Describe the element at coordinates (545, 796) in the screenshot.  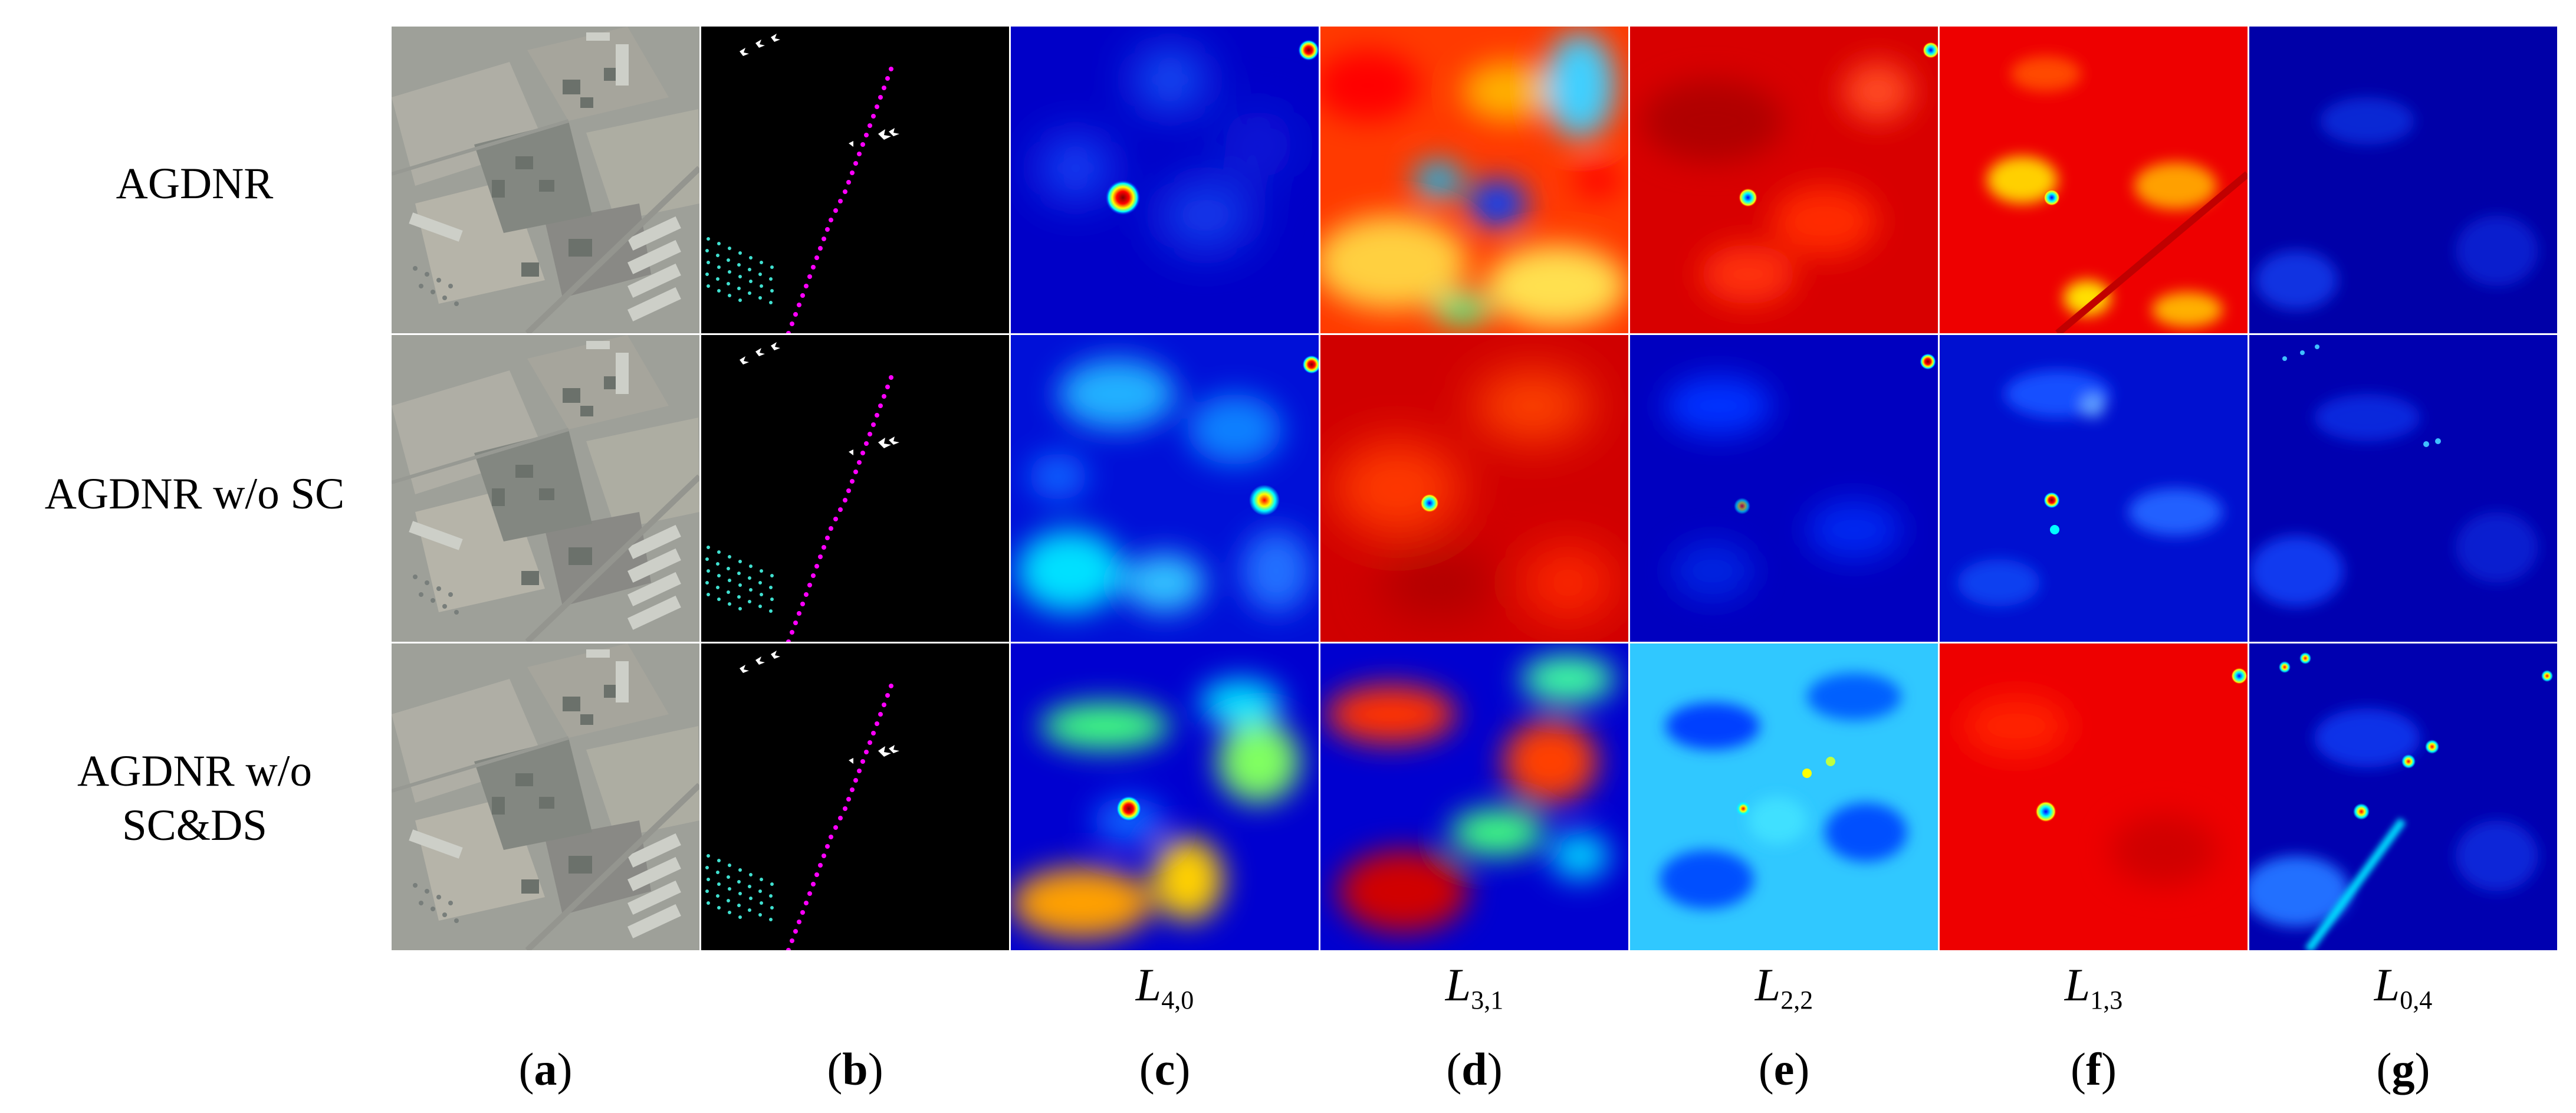
I see `panel-a-row3` at that location.